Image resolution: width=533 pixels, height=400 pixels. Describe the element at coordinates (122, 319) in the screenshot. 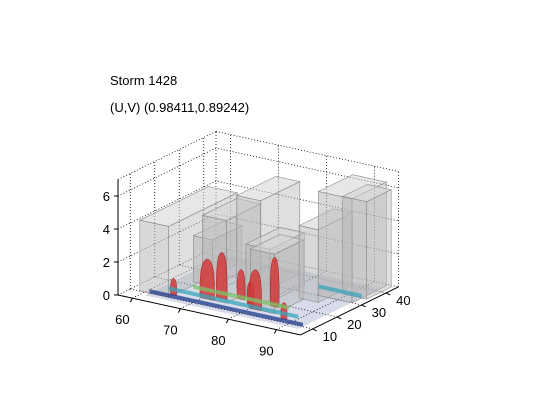

I see `x-tick-label-60: 60` at that location.